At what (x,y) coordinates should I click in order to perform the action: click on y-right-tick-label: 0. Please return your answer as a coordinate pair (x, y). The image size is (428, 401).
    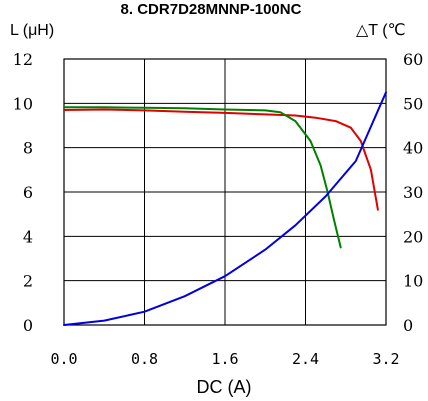
    Looking at the image, I should click on (408, 325).